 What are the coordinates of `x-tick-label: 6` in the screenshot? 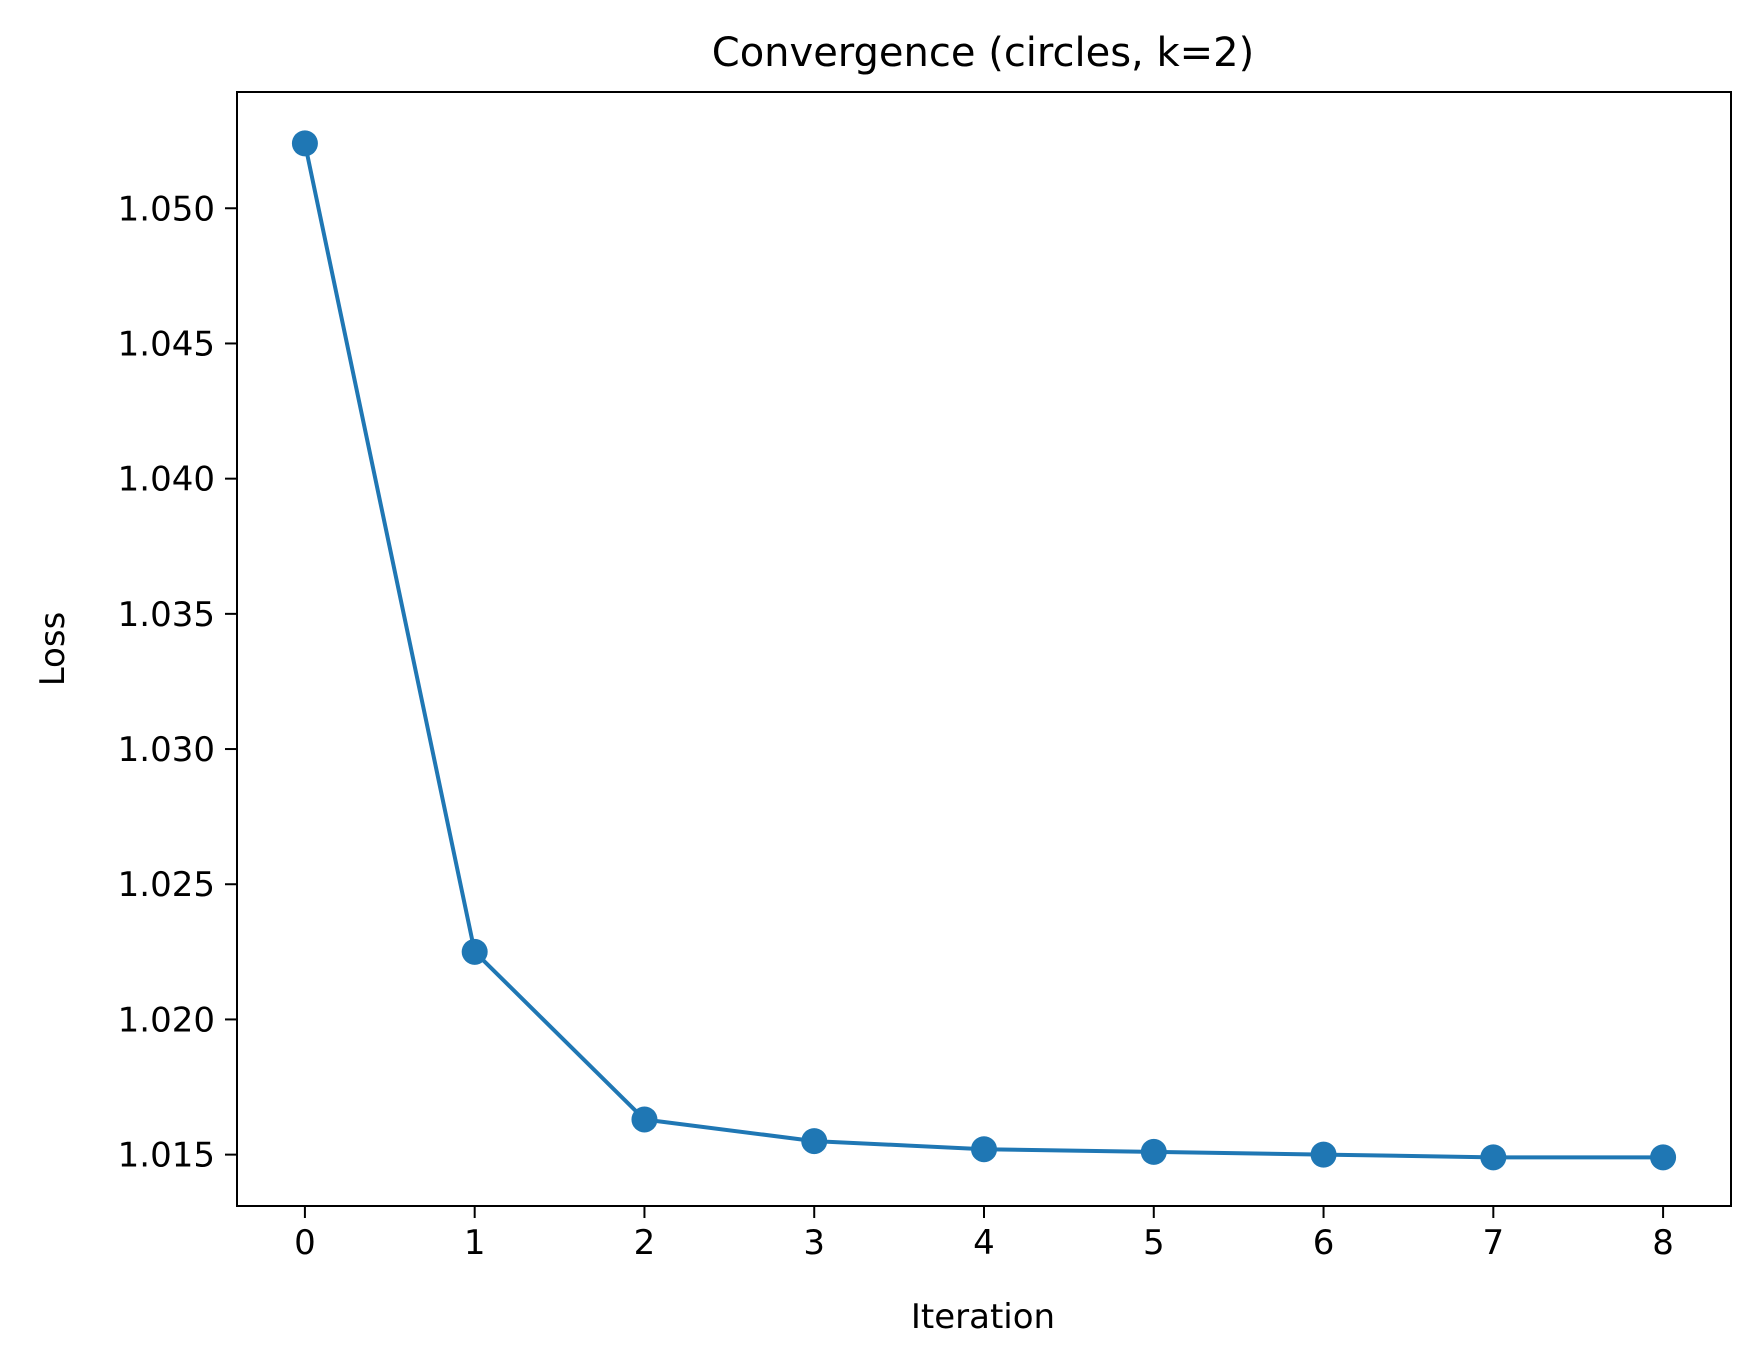 It's located at (1324, 1243).